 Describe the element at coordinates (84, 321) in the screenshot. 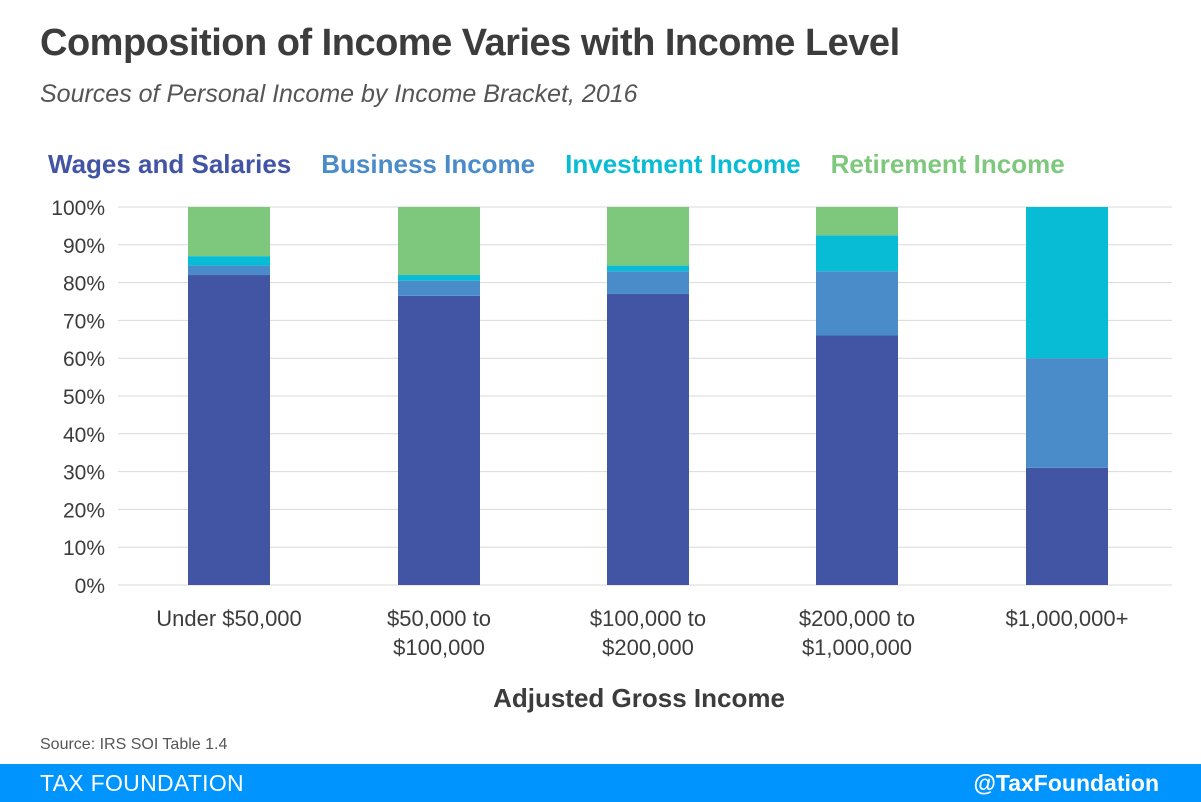

I see `y-tick-label: 70%` at that location.